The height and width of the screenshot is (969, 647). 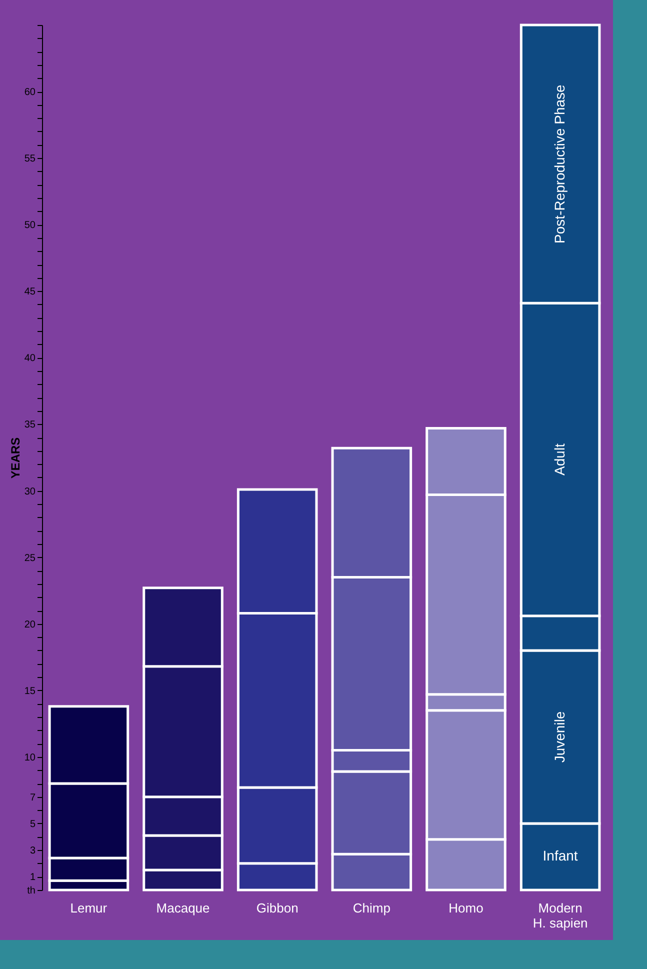 What do you see at coordinates (30, 92) in the screenshot?
I see `y-tick-label: 60` at bounding box center [30, 92].